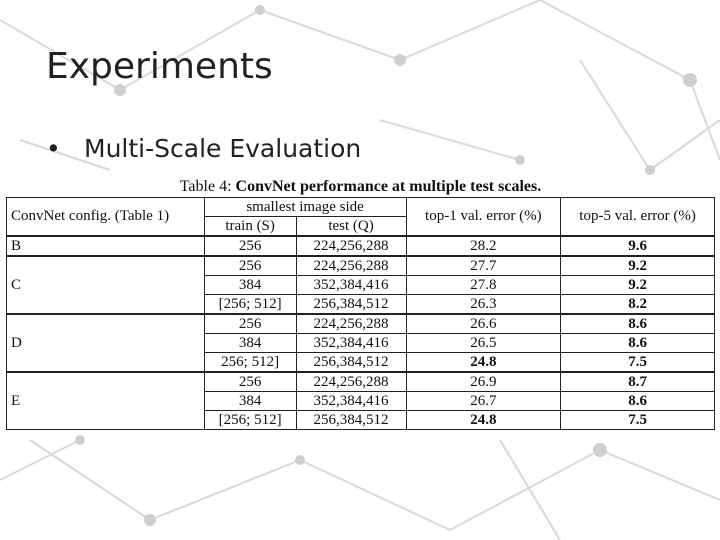  Describe the element at coordinates (483, 265) in the screenshot. I see `cell-top1: 27.7` at that location.